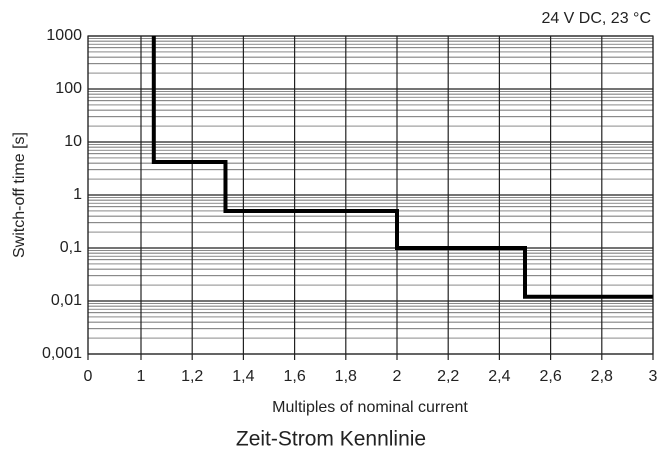  What do you see at coordinates (602, 376) in the screenshot?
I see `x-tick-label: 2,8` at bounding box center [602, 376].